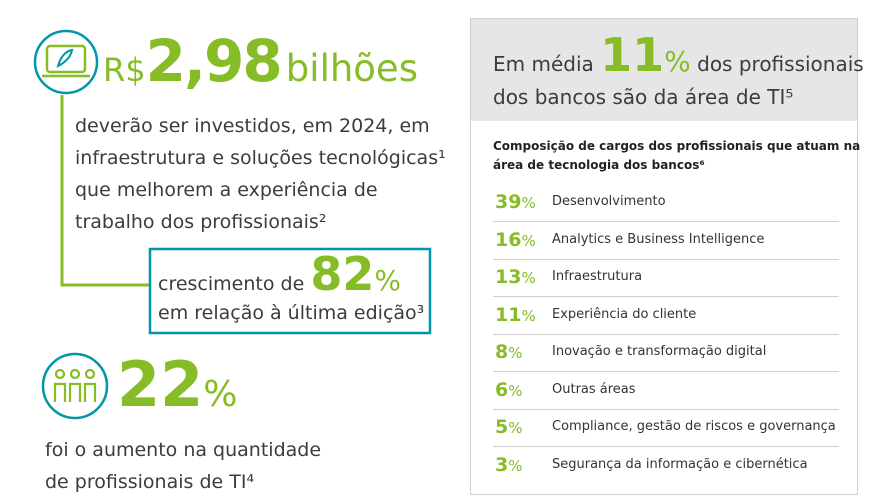  What do you see at coordinates (387, 280) in the screenshot?
I see `growth-unit: %` at bounding box center [387, 280].